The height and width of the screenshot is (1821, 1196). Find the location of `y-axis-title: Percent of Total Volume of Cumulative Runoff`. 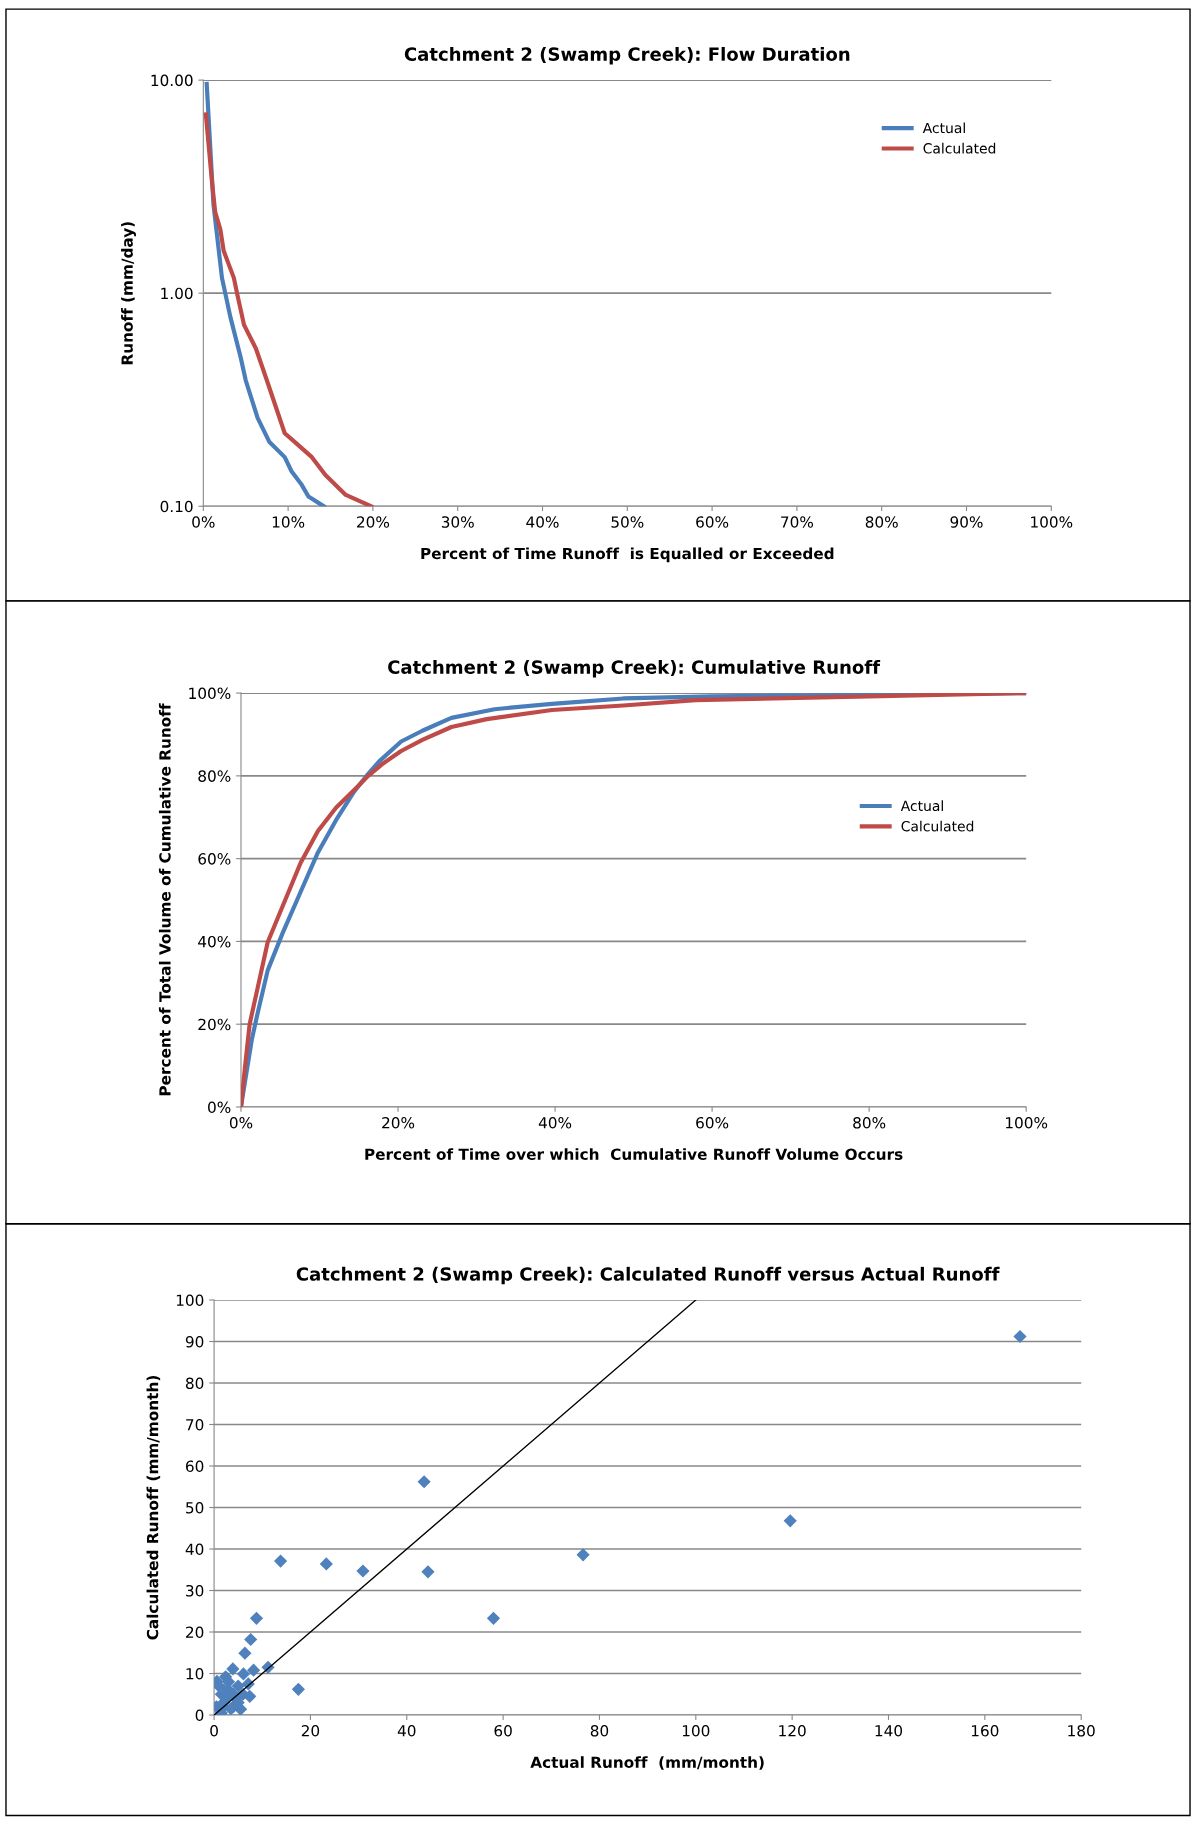

y-axis-title: Percent of Total Volume of Cumulative Runoff is located at coordinates (164, 899).